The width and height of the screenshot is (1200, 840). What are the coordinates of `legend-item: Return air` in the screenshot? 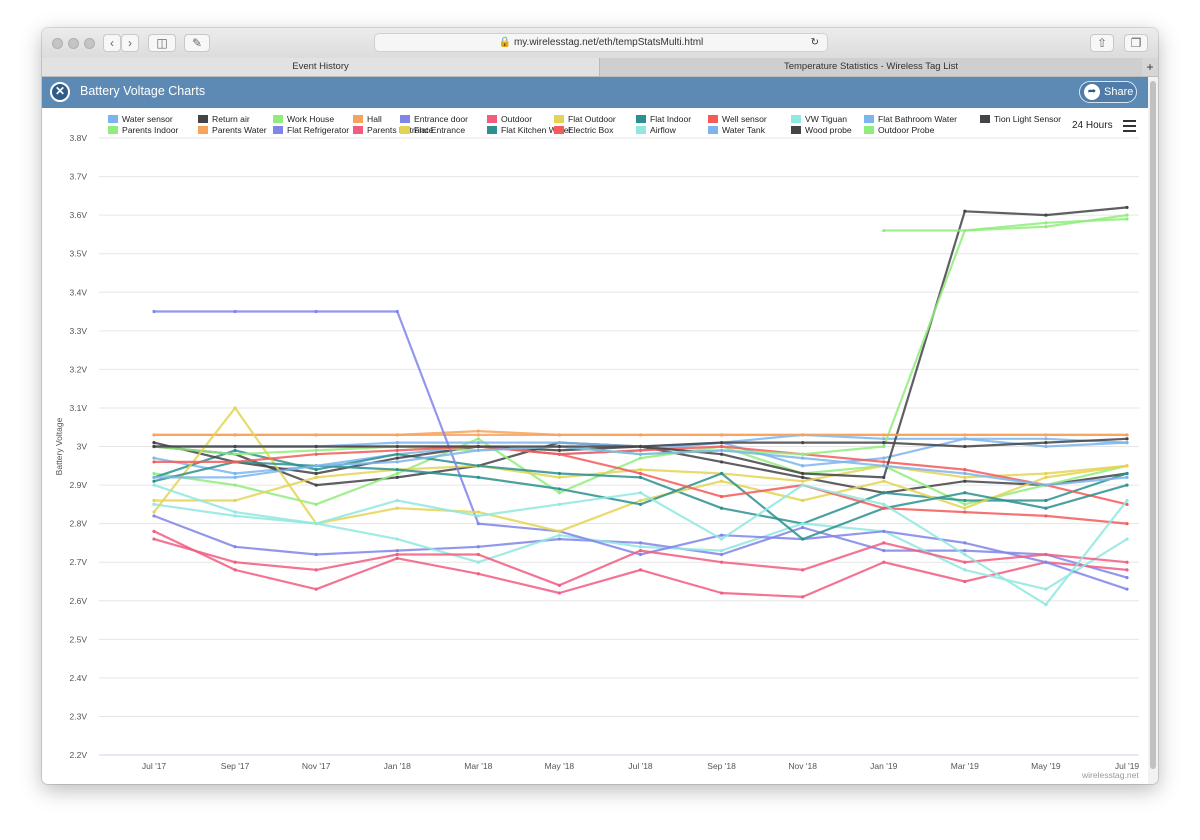 It's located at (231, 119).